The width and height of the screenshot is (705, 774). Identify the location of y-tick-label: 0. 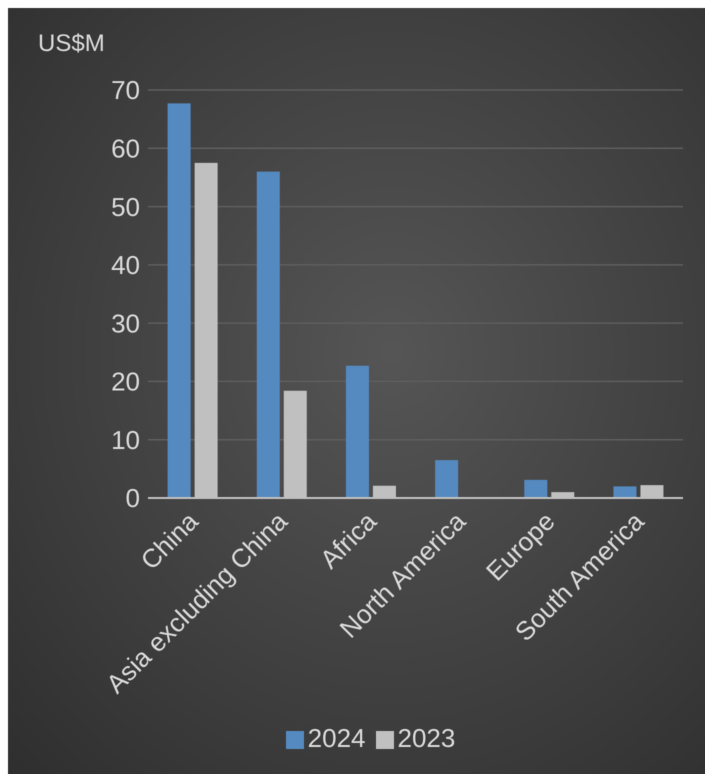
(133, 498).